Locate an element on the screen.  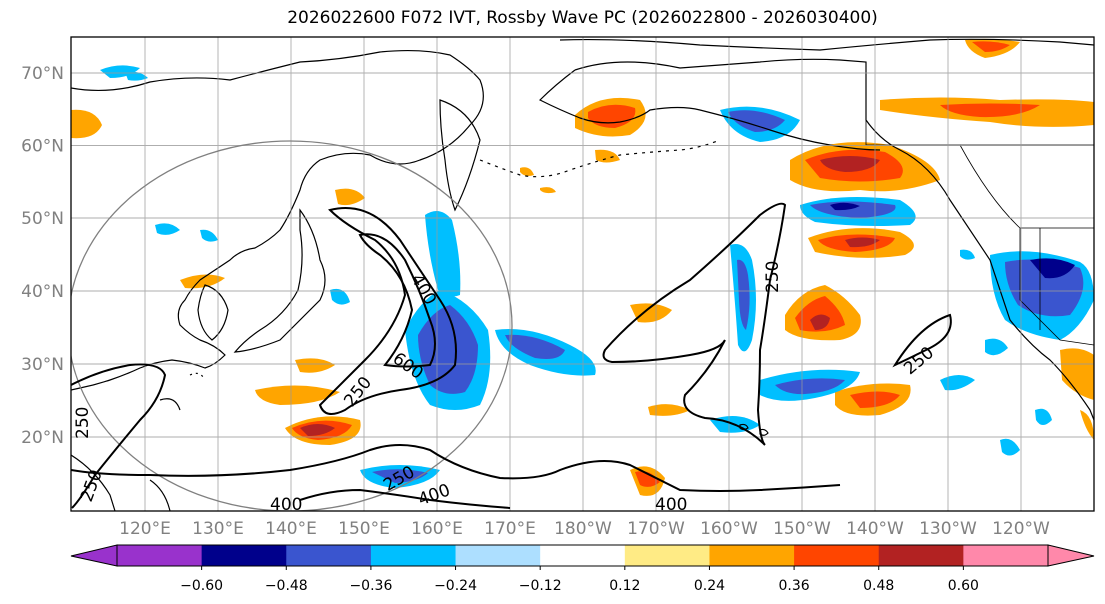
lon-label-150w: 150°W is located at coordinates (802, 529).